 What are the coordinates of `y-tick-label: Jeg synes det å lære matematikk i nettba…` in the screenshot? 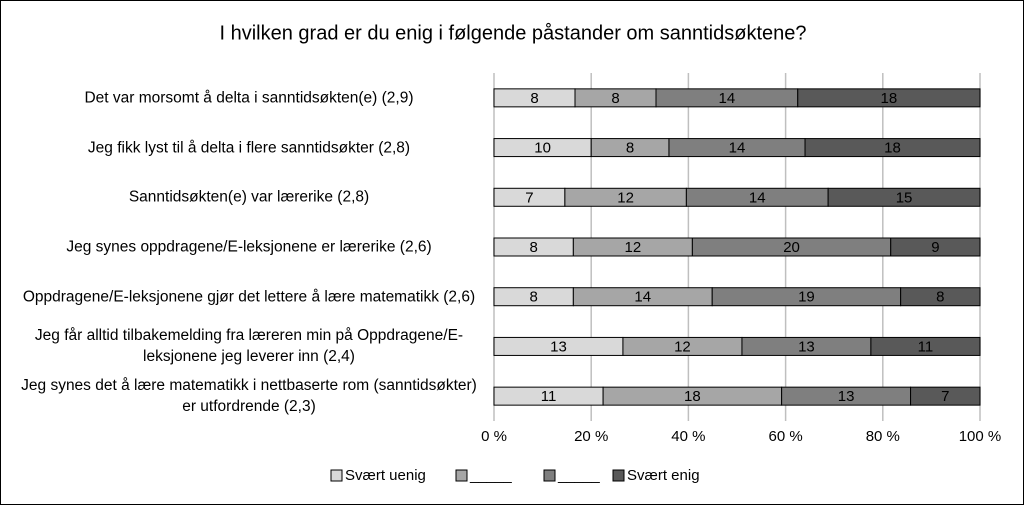 It's located at (249, 396).